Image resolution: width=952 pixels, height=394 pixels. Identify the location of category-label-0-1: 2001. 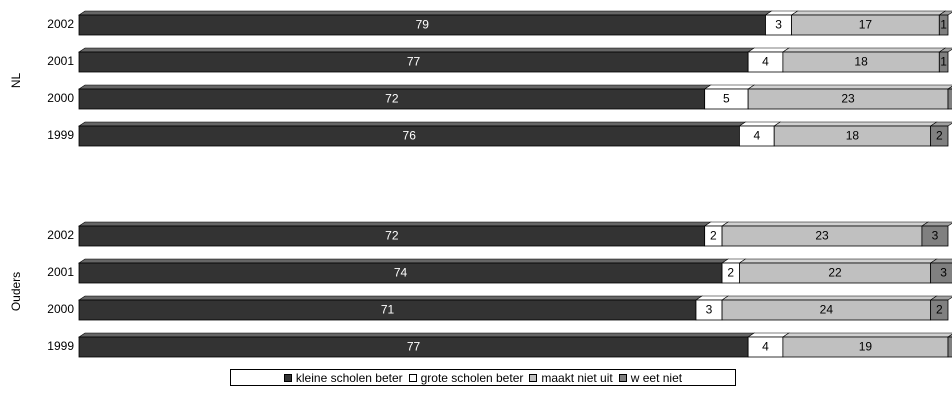
(60, 61).